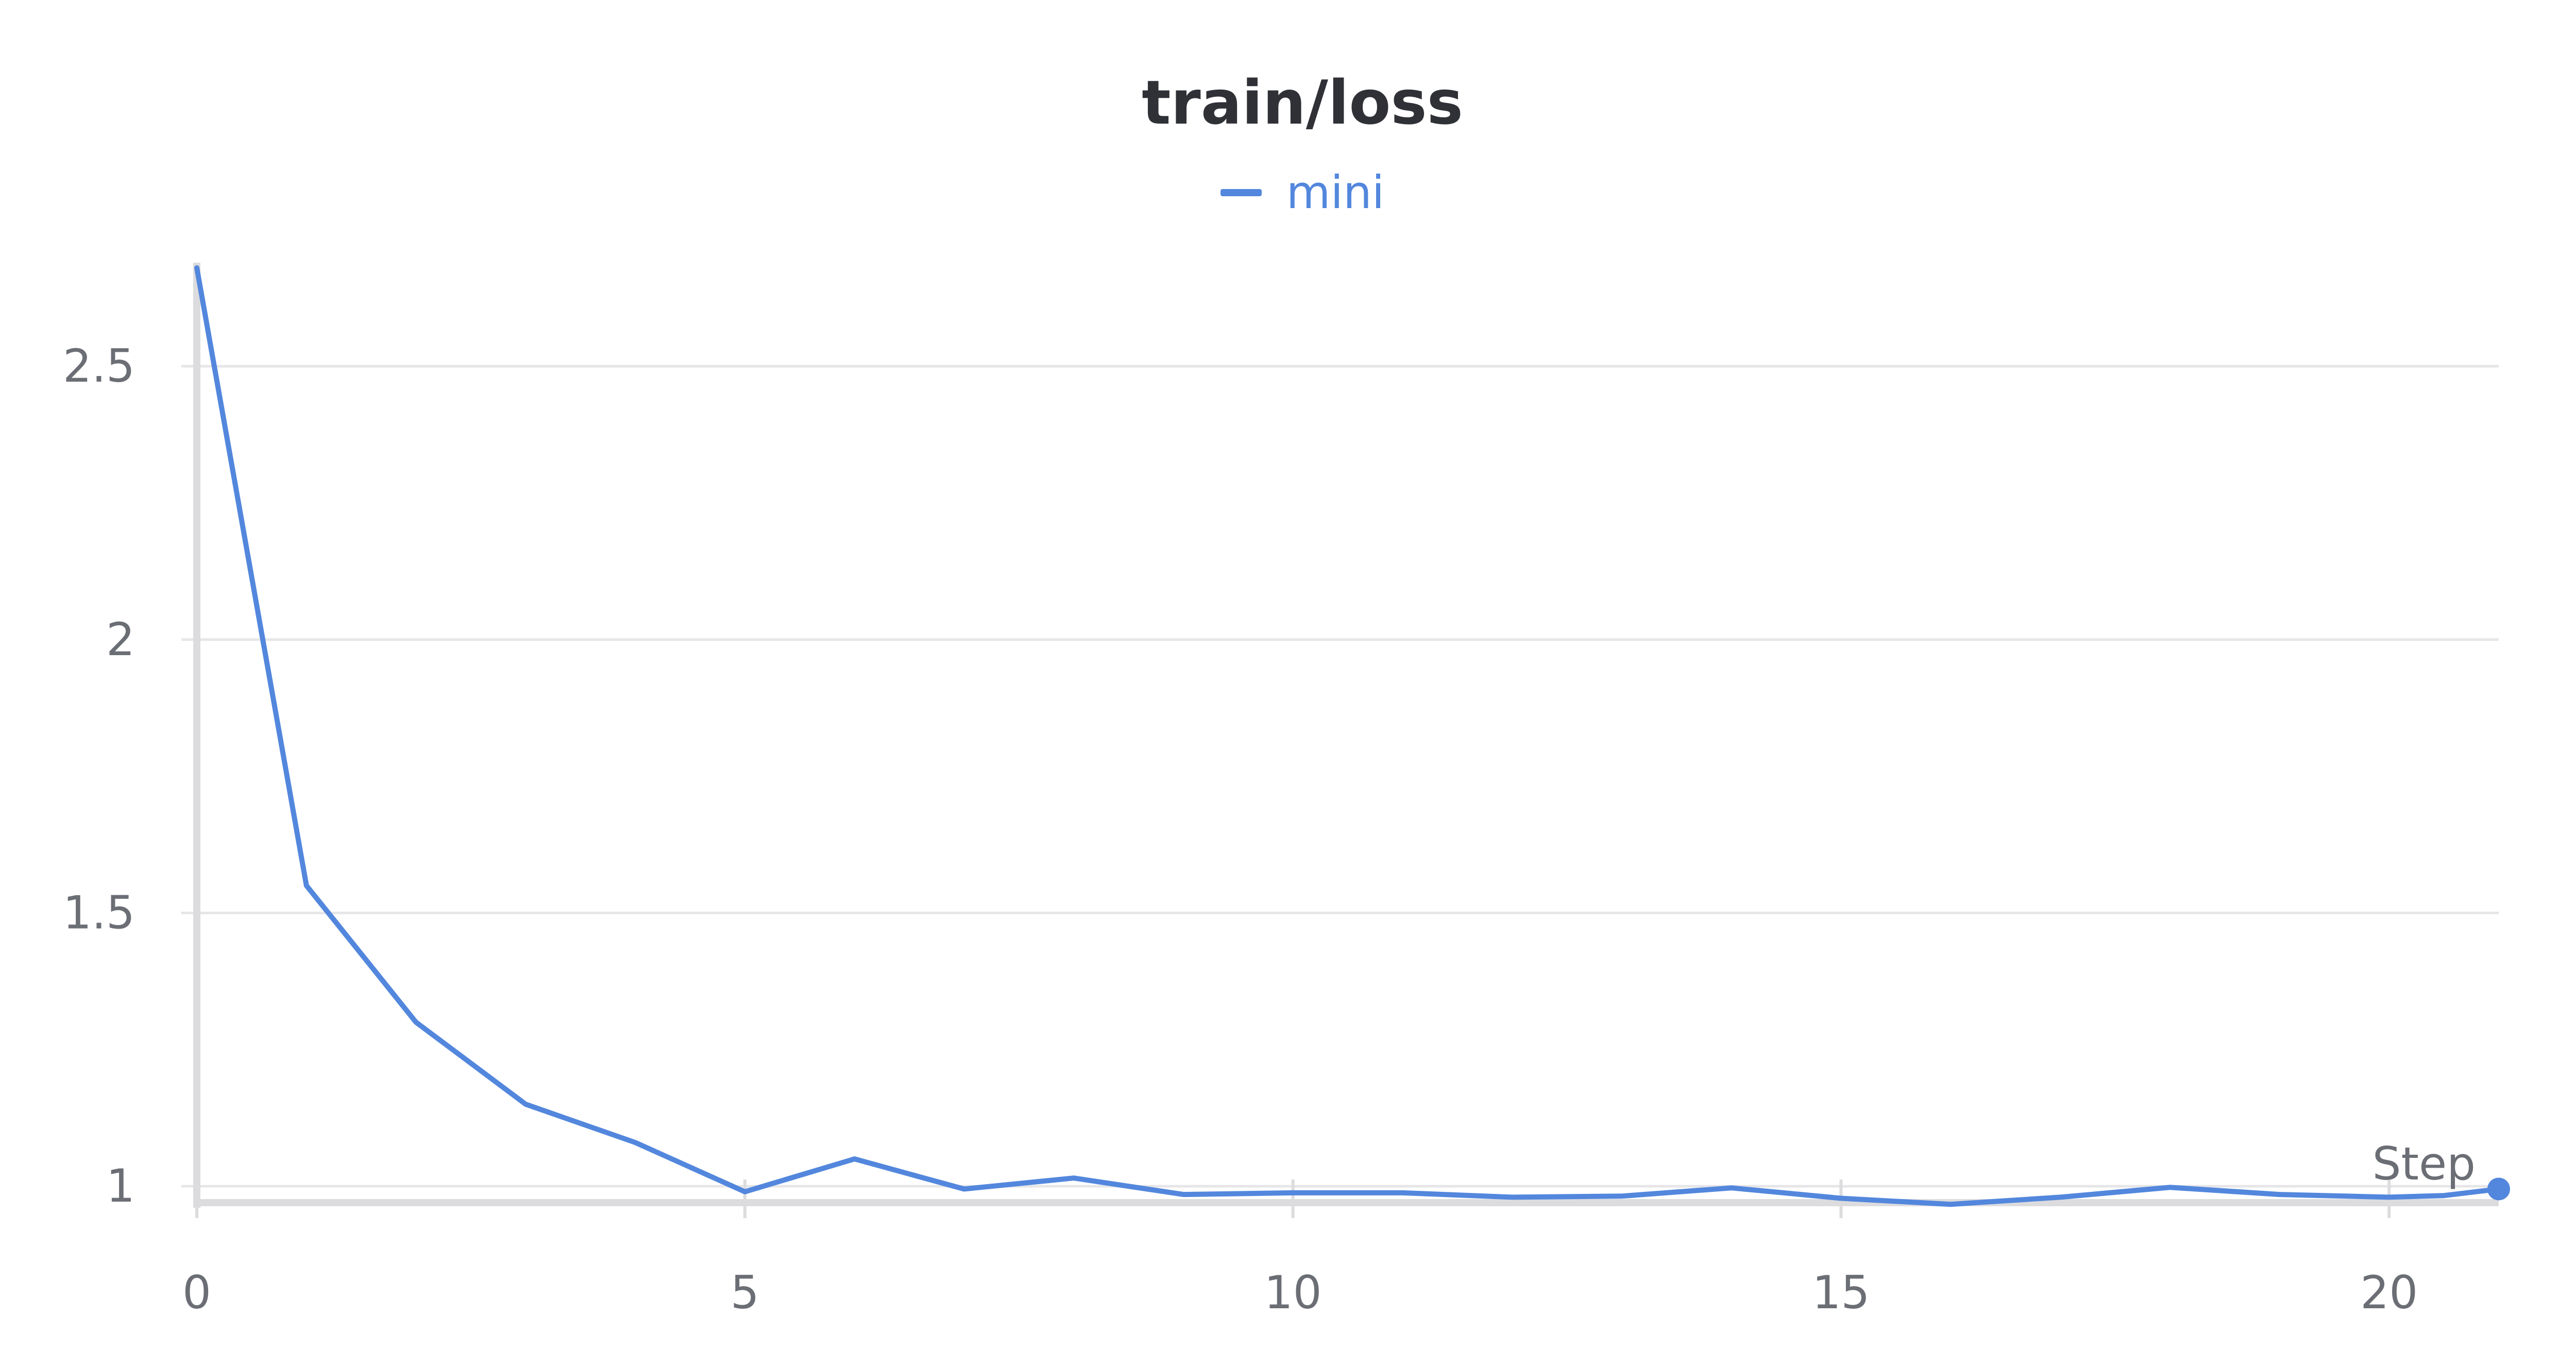 This screenshot has height=1368, width=2576. What do you see at coordinates (1841, 1292) in the screenshot?
I see `x-tick-label: 15` at bounding box center [1841, 1292].